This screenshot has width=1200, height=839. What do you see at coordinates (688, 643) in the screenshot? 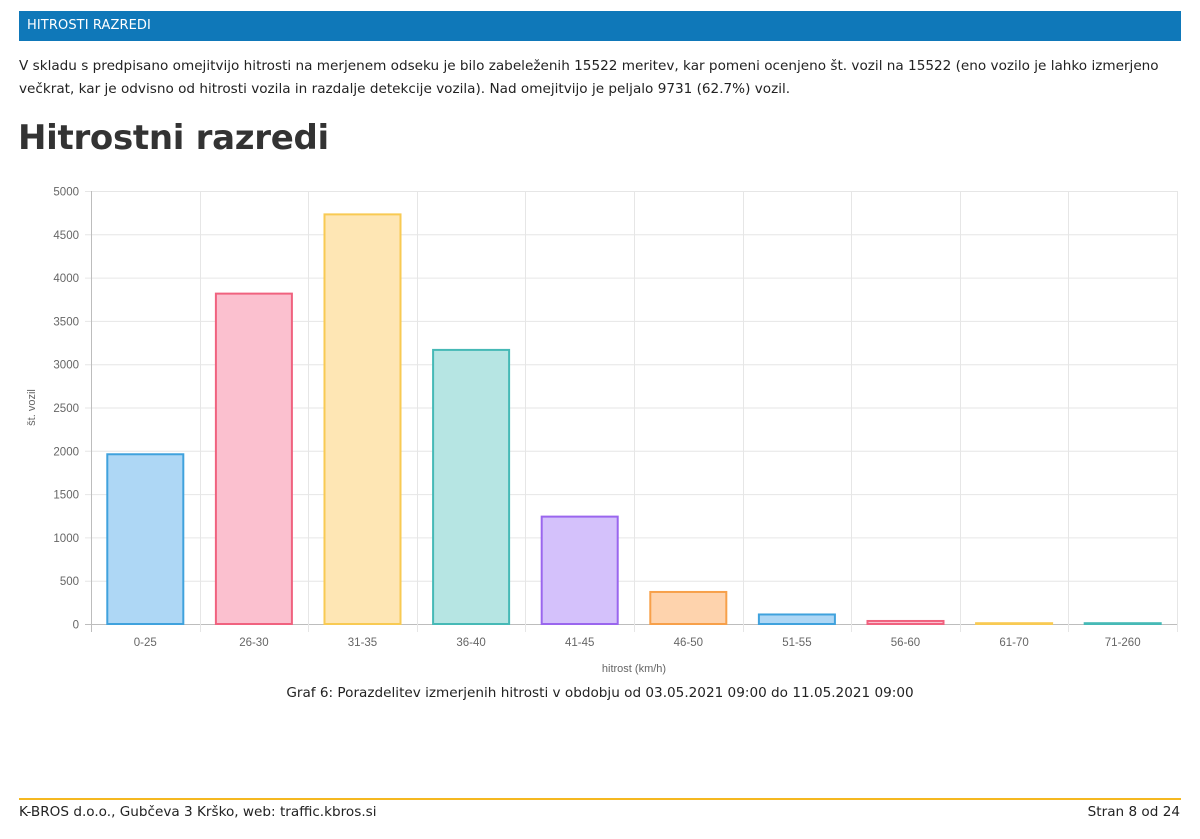
I see `x-tick-label: 46-50` at bounding box center [688, 643].